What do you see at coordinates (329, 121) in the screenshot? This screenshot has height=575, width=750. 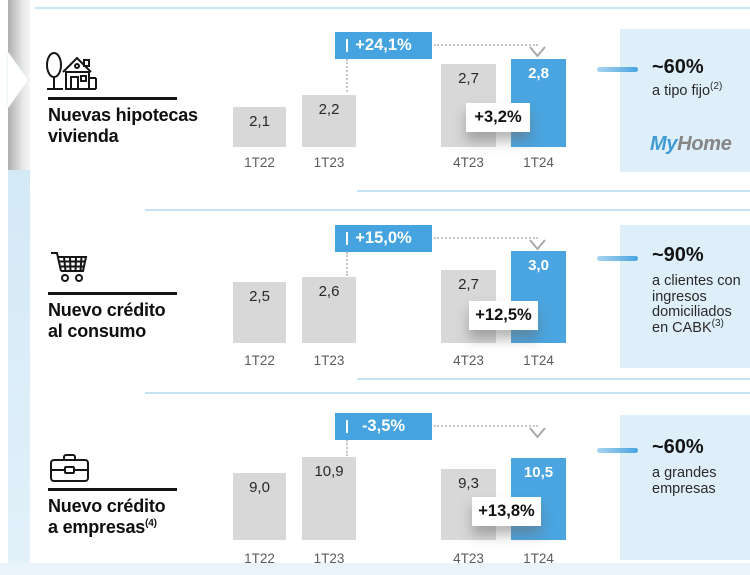 I see `bar-1T23: 2,2` at bounding box center [329, 121].